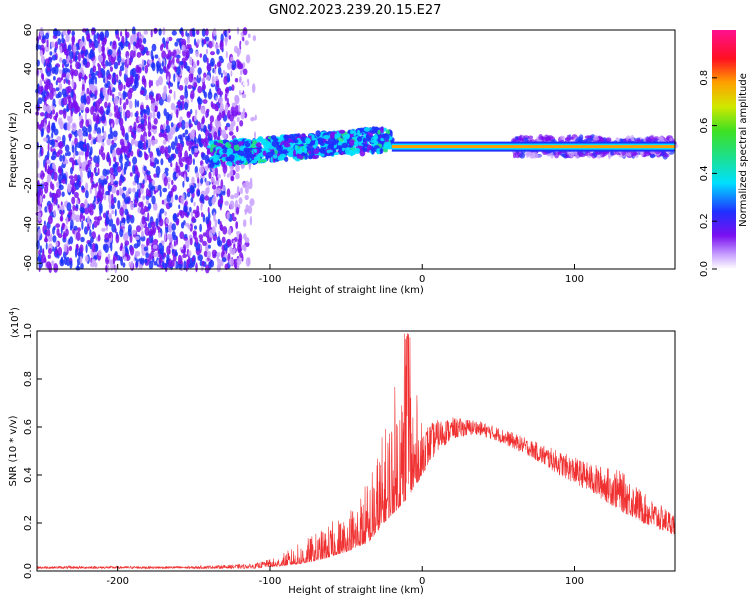  I want to click on colorbar-tick-label: 0.8, so click(704, 78).